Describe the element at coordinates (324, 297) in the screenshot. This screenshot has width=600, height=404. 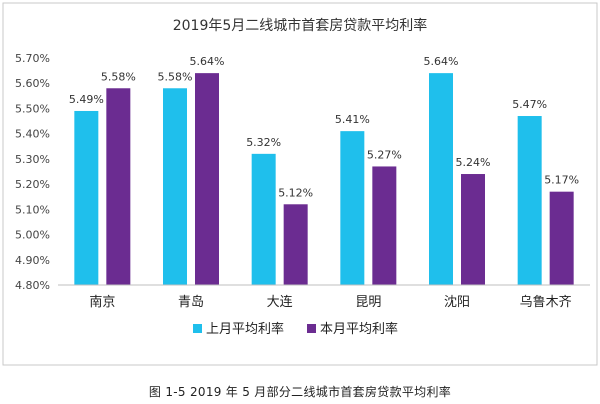
I see `x-axis: 南京 青岛 大连 昆明 沈阳 乌鲁木齐` at that location.